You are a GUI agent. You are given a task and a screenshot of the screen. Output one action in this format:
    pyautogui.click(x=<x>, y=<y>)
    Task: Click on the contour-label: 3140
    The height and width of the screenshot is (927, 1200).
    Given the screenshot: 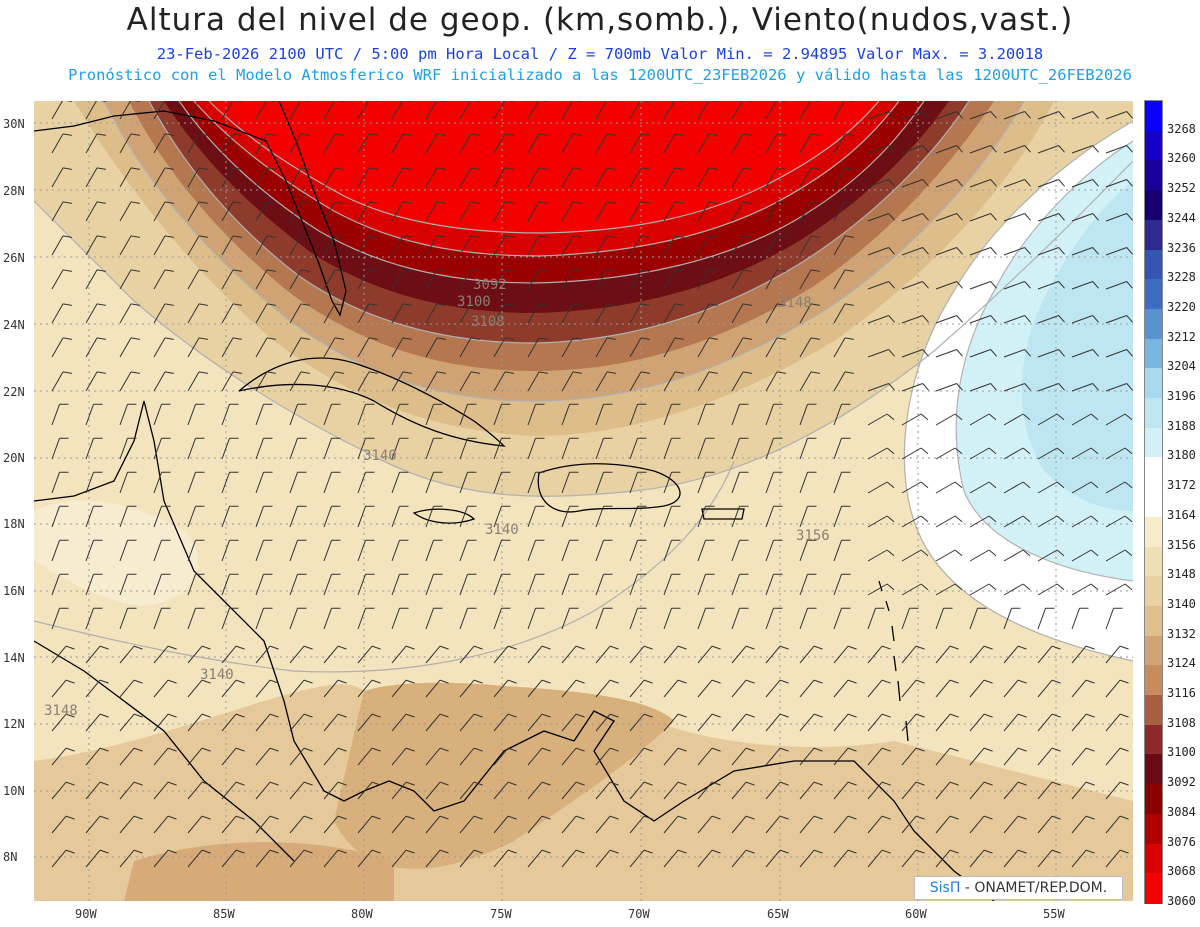 What is the action you would take?
    pyautogui.click(x=380, y=456)
    